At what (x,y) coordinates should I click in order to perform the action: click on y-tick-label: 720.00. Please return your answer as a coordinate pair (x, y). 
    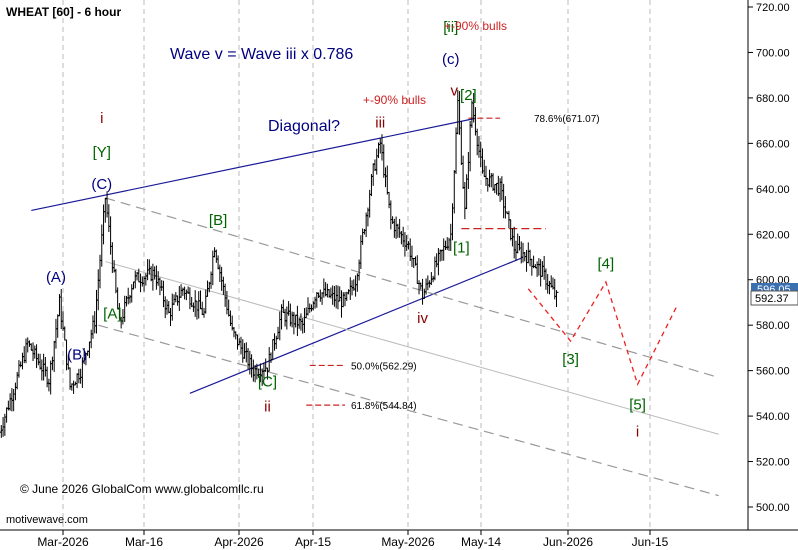
    Looking at the image, I should click on (773, 8).